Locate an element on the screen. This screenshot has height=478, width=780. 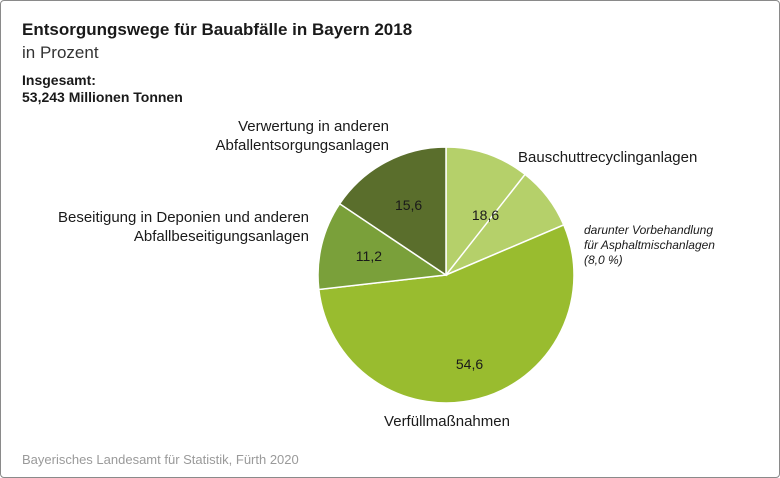
slice-name-label-3-0: Verwertung in anderen is located at coordinates (313, 126).